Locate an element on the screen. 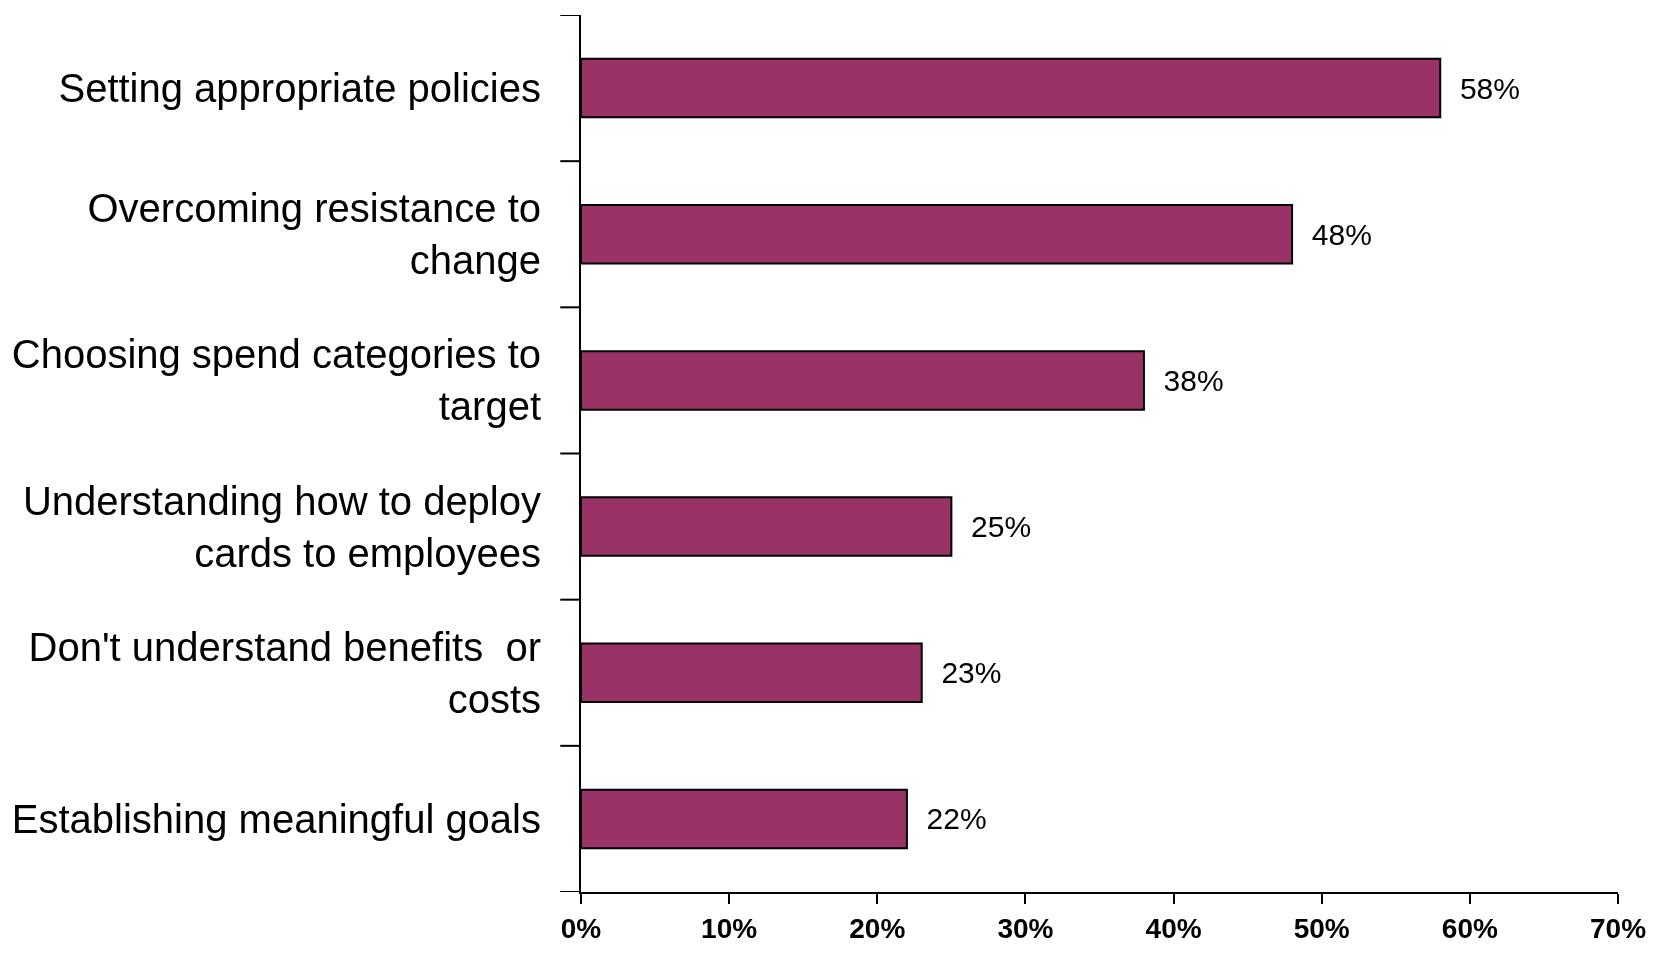 The height and width of the screenshot is (956, 1678). y-tick-label: Understanding how to deploy cards to employees is located at coordinates (281, 526).